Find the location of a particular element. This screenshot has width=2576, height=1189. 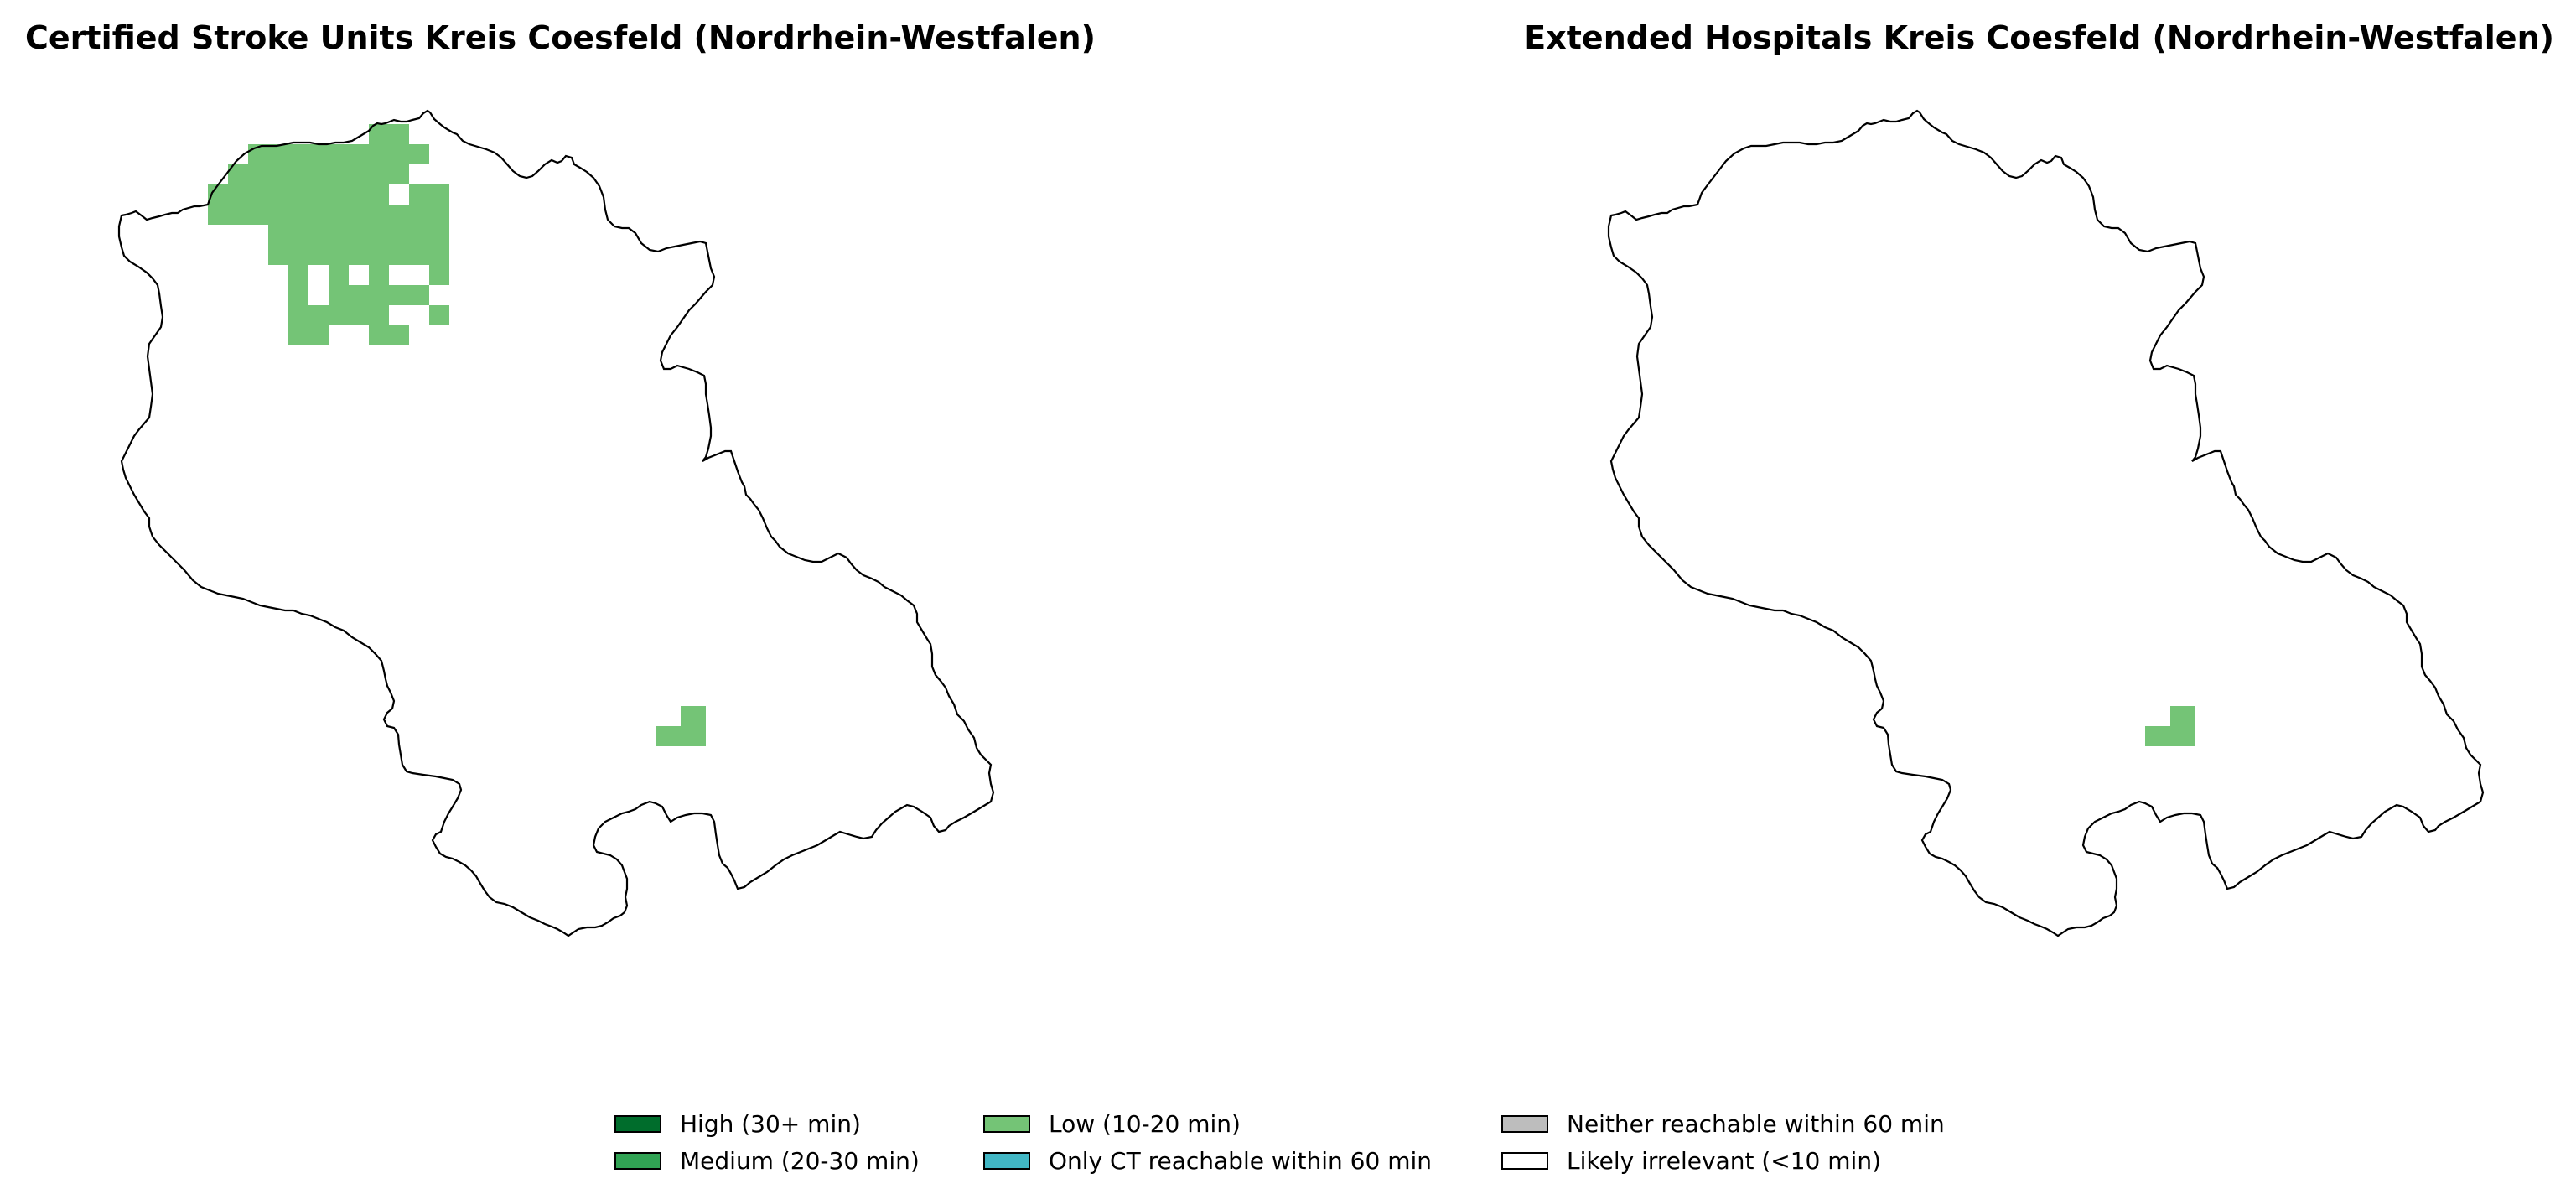

legend-label-irrelevant: Likely irrelevant (<10 min) is located at coordinates (1724, 1160).